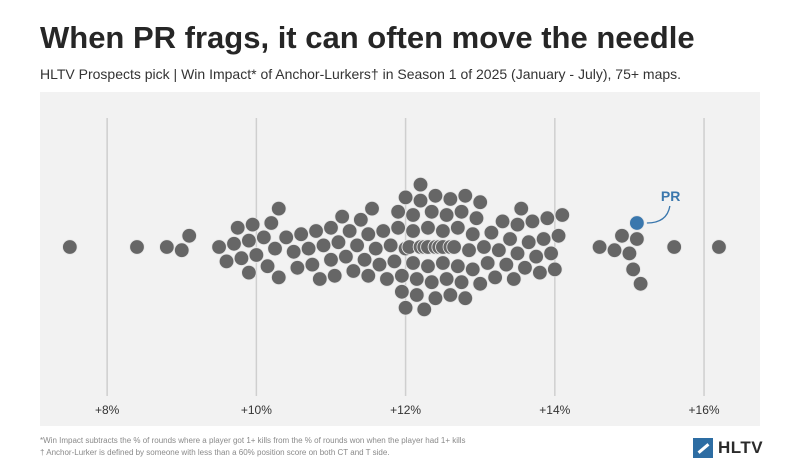 This screenshot has width=800, height=469. What do you see at coordinates (256, 410) in the screenshot?
I see `x-tick-label: +10%` at bounding box center [256, 410].